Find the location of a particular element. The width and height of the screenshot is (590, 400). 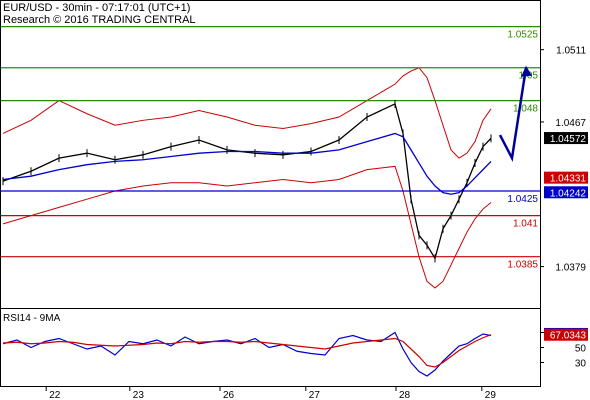

level-label: 1.0385 is located at coordinates (522, 265).